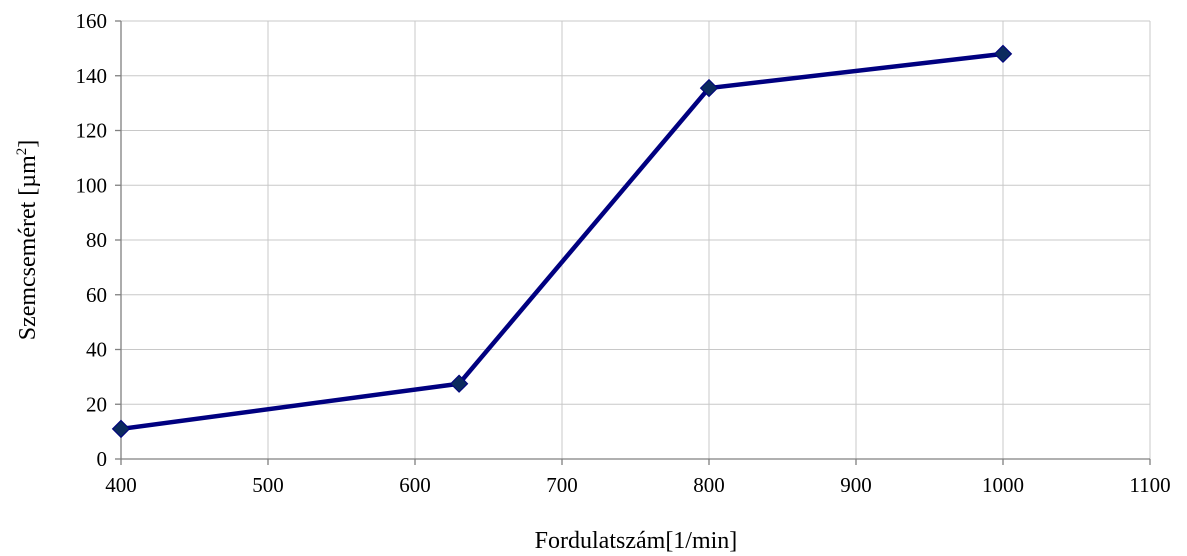  What do you see at coordinates (856, 485) in the screenshot?
I see `x-tick-label: 900` at bounding box center [856, 485].